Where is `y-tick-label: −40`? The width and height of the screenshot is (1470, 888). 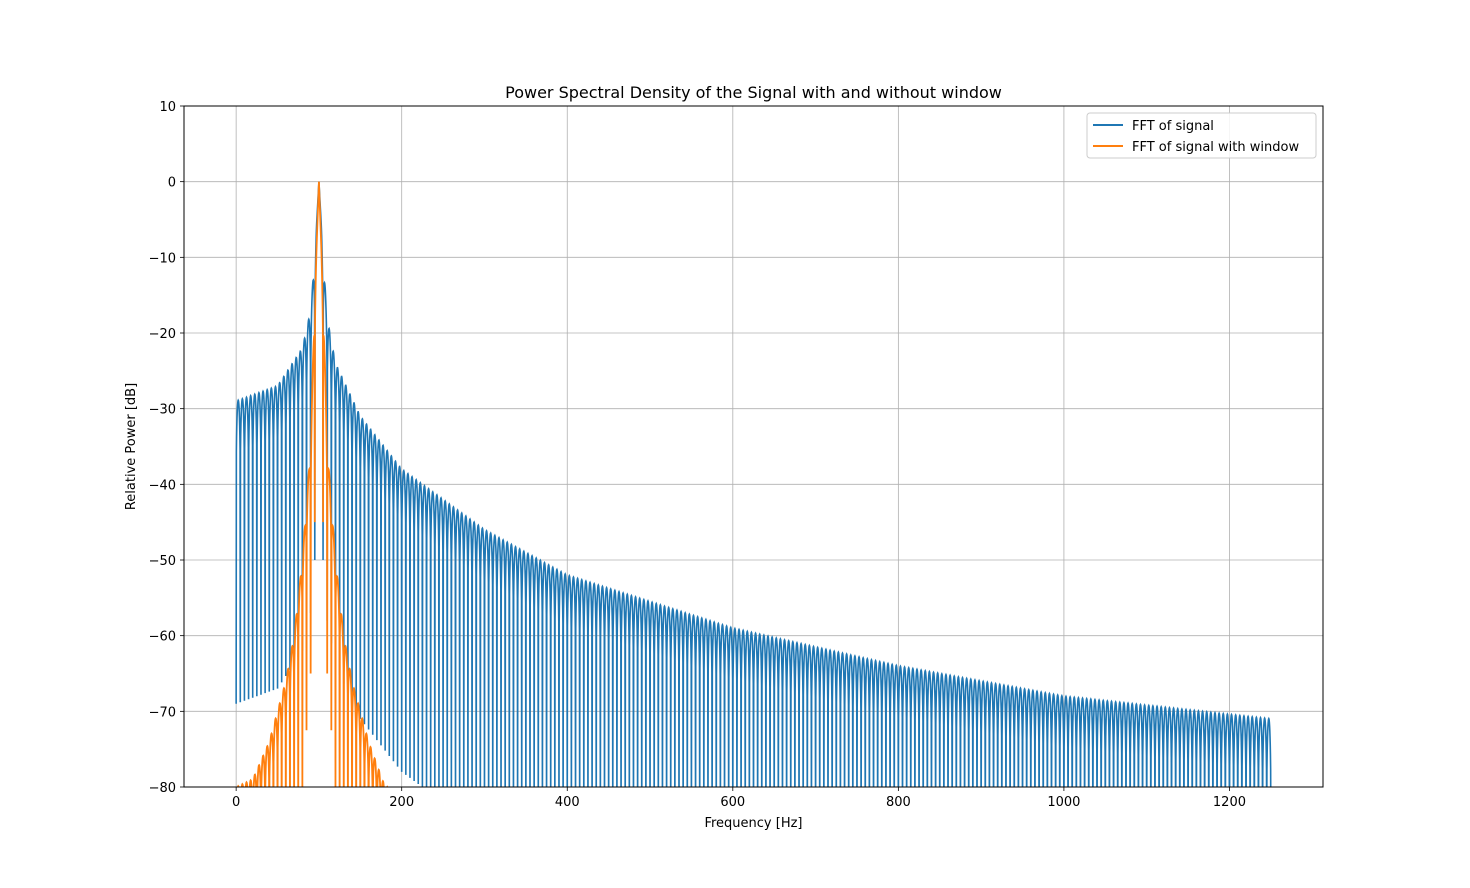
y-tick-label: −40 is located at coordinates (162, 485).